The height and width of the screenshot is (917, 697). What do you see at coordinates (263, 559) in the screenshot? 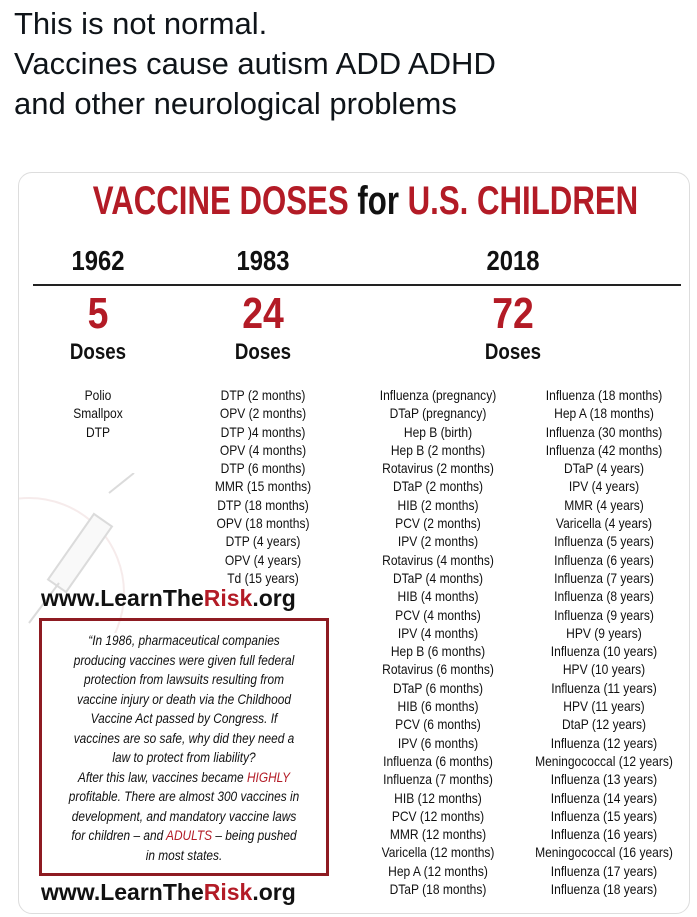
I see `vaccine-item: OPV (4 years)` at bounding box center [263, 559].